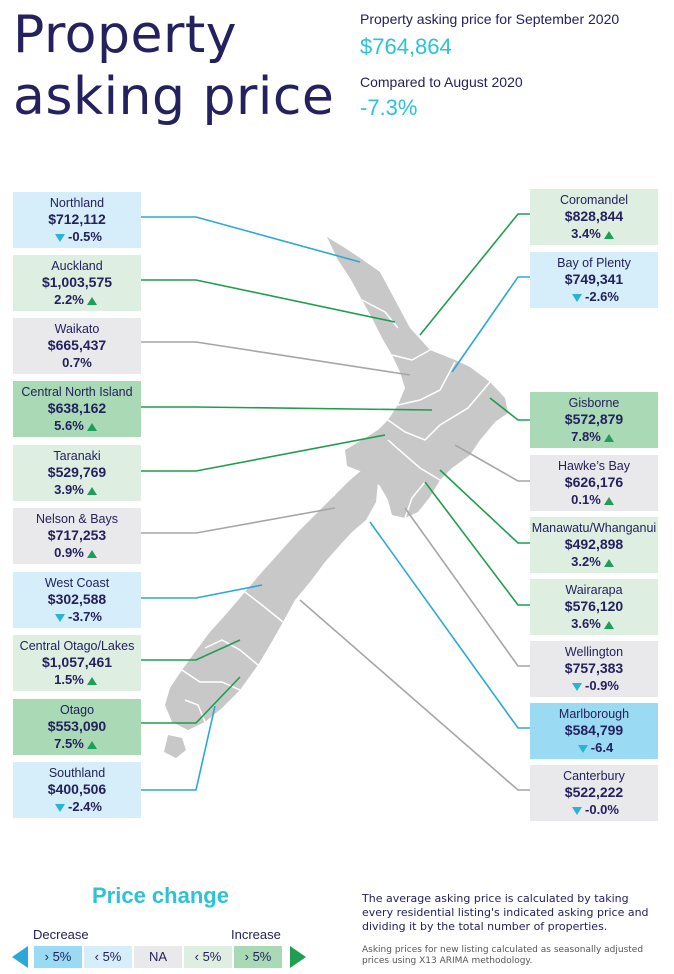 The height and width of the screenshot is (974, 674). I want to click on region-change-value: 2.2%, so click(69, 299).